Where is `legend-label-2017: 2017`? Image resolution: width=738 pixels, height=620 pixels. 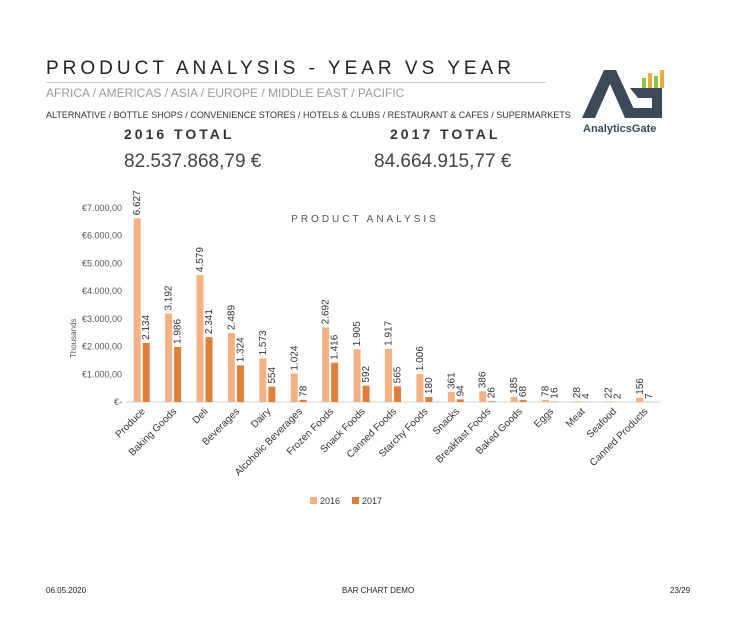
legend-label-2017: 2017 is located at coordinates (372, 501).